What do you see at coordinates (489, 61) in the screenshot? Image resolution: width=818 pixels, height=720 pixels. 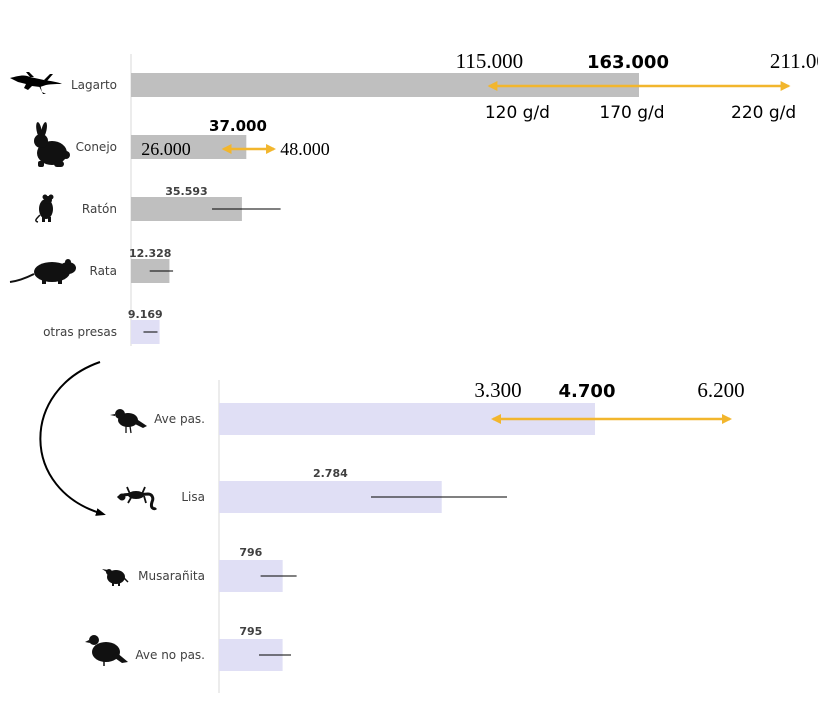 I see `range-low-label-lagarto: 115.000` at bounding box center [489, 61].